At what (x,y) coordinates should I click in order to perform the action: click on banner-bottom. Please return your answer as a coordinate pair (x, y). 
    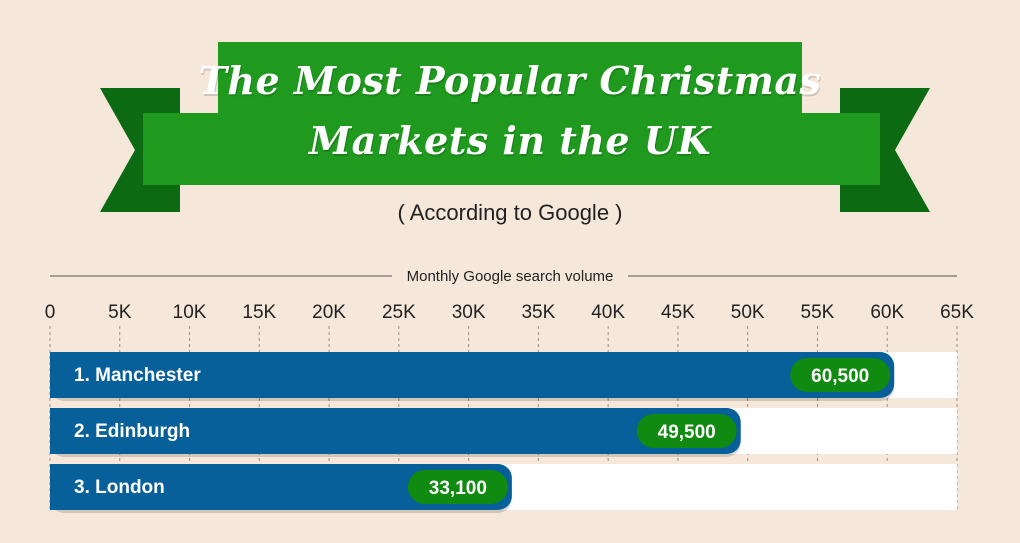
    Looking at the image, I should click on (511, 149).